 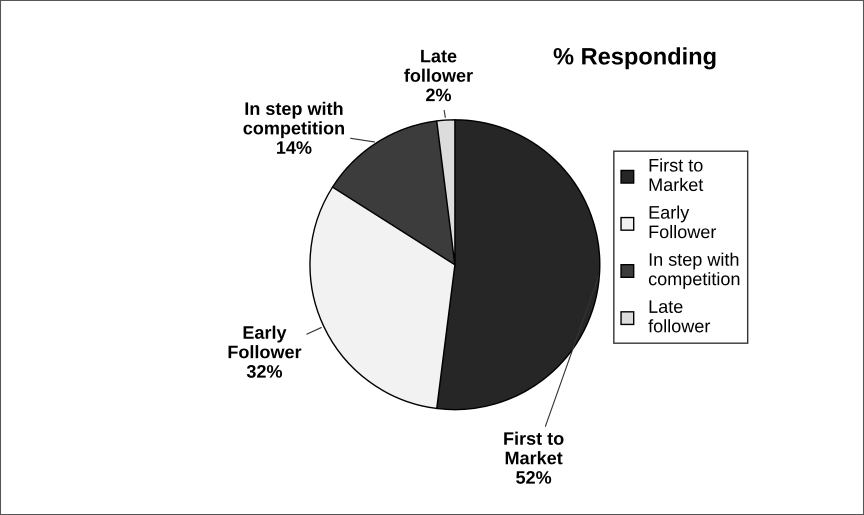 What do you see at coordinates (264, 371) in the screenshot?
I see `data-label: 32%` at bounding box center [264, 371].